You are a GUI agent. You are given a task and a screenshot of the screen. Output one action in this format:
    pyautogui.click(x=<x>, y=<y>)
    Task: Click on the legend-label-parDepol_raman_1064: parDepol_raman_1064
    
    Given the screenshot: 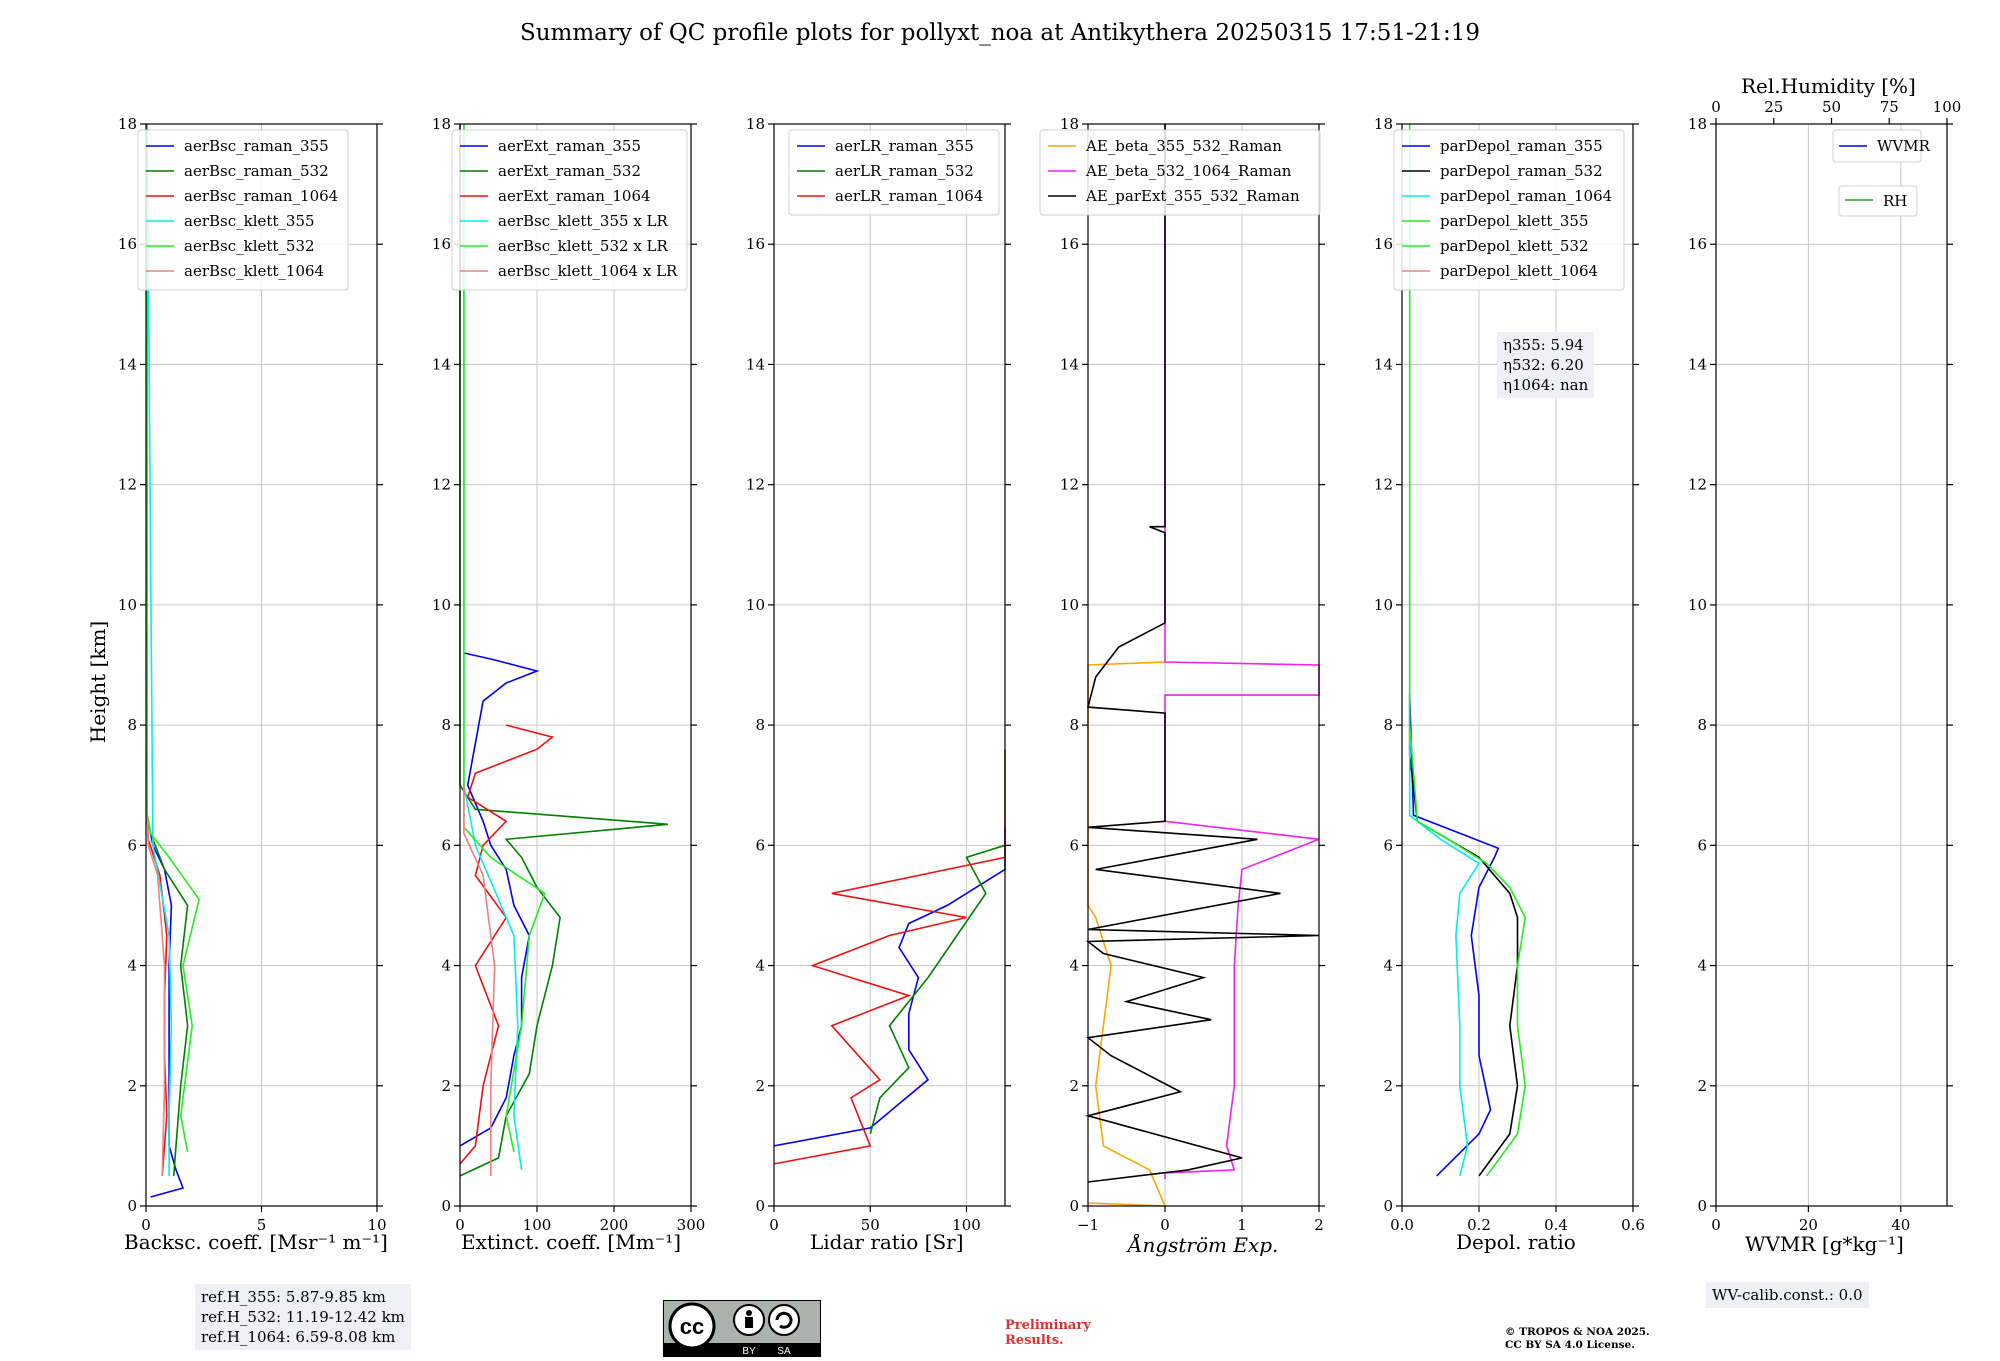 What is the action you would take?
    pyautogui.click(x=1526, y=196)
    